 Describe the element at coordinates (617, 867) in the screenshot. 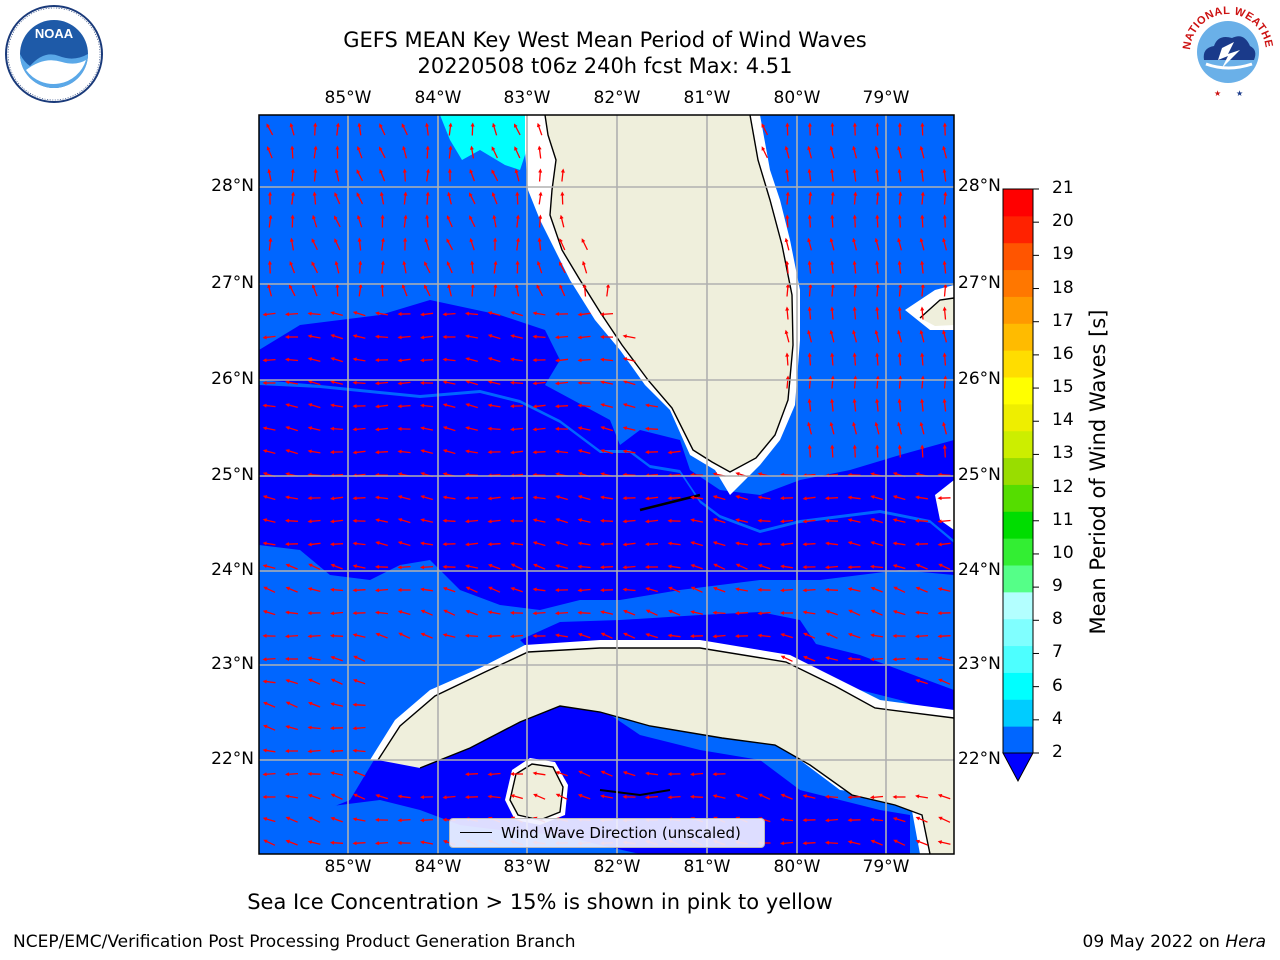

I see `lon-label-bottom: 82°W` at that location.